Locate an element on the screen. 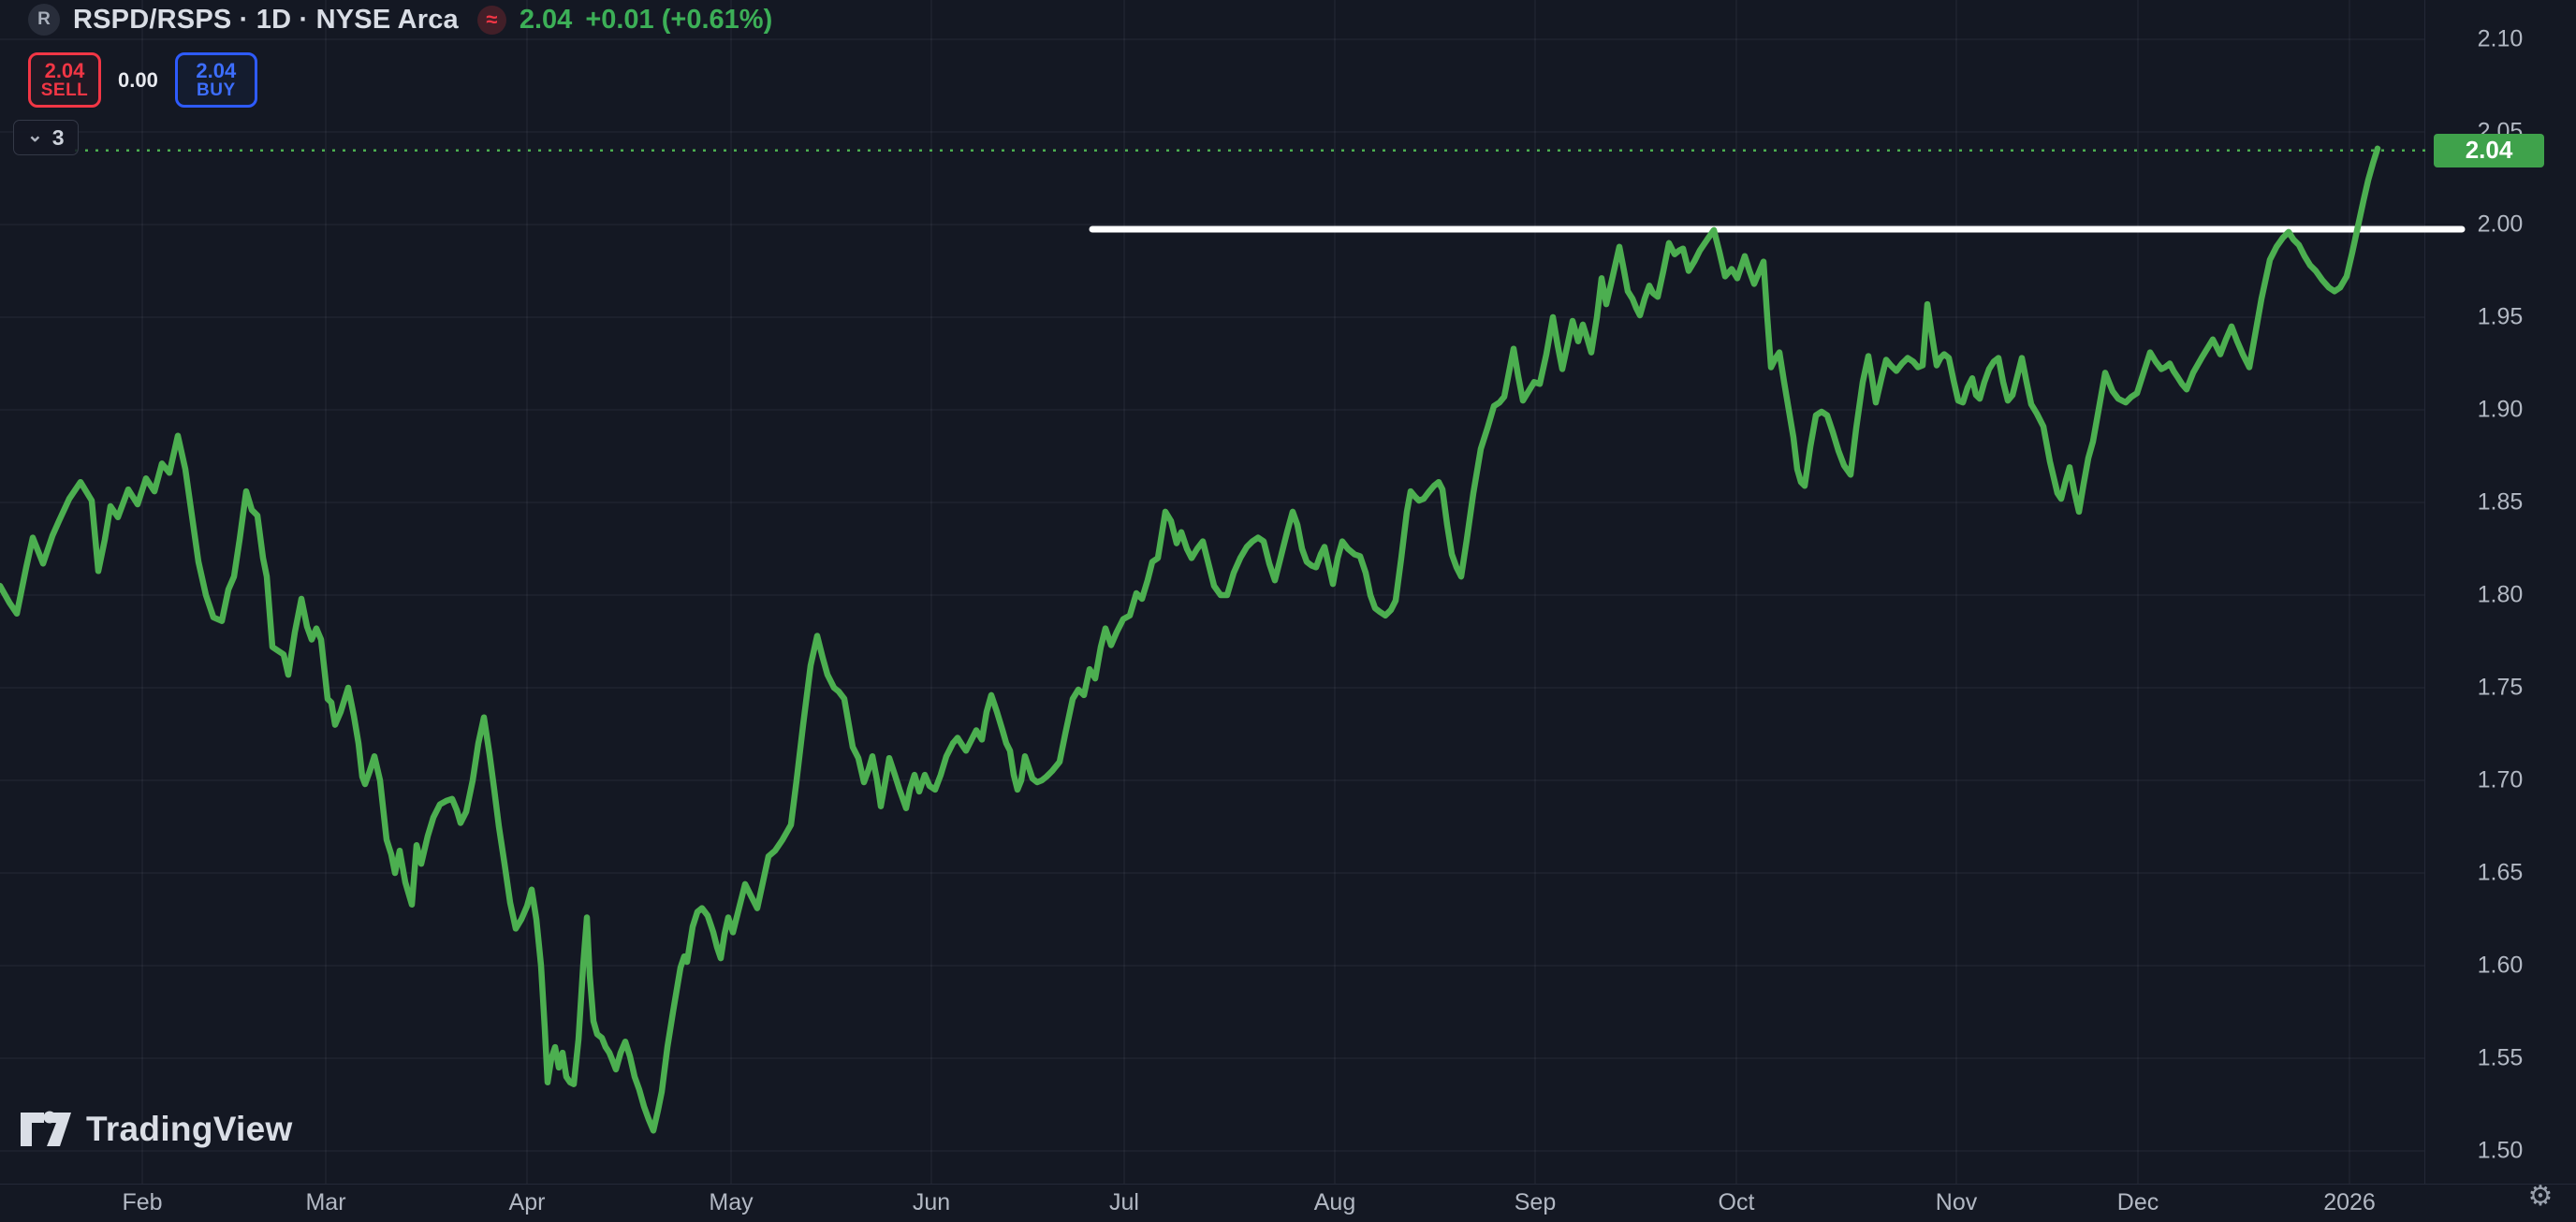 Image resolution: width=2576 pixels, height=1222 pixels. tradingview-logo-icon is located at coordinates (46, 1128).